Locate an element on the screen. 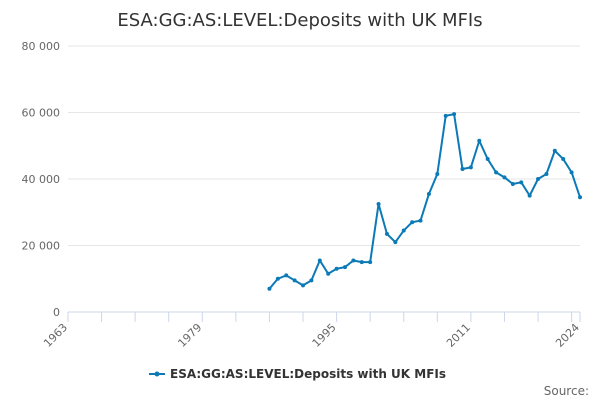  y-axis-ticks: 0 20 000 40 000 60 000 80 000 is located at coordinates (41, 179).